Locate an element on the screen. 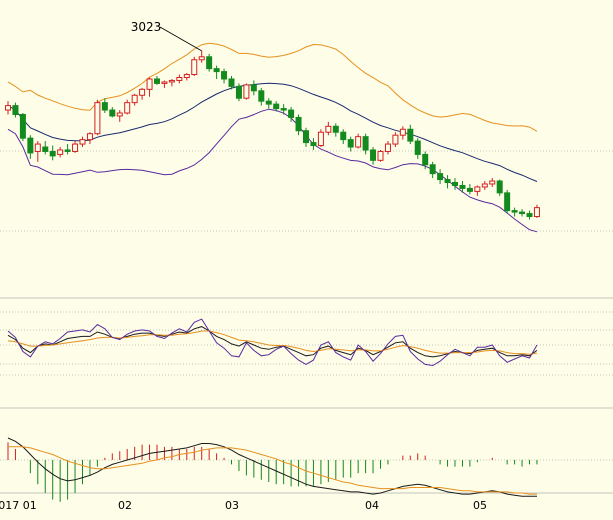 Image resolution: width=613 pixels, height=520 pixels. boll-upper-line is located at coordinates (272, 87).